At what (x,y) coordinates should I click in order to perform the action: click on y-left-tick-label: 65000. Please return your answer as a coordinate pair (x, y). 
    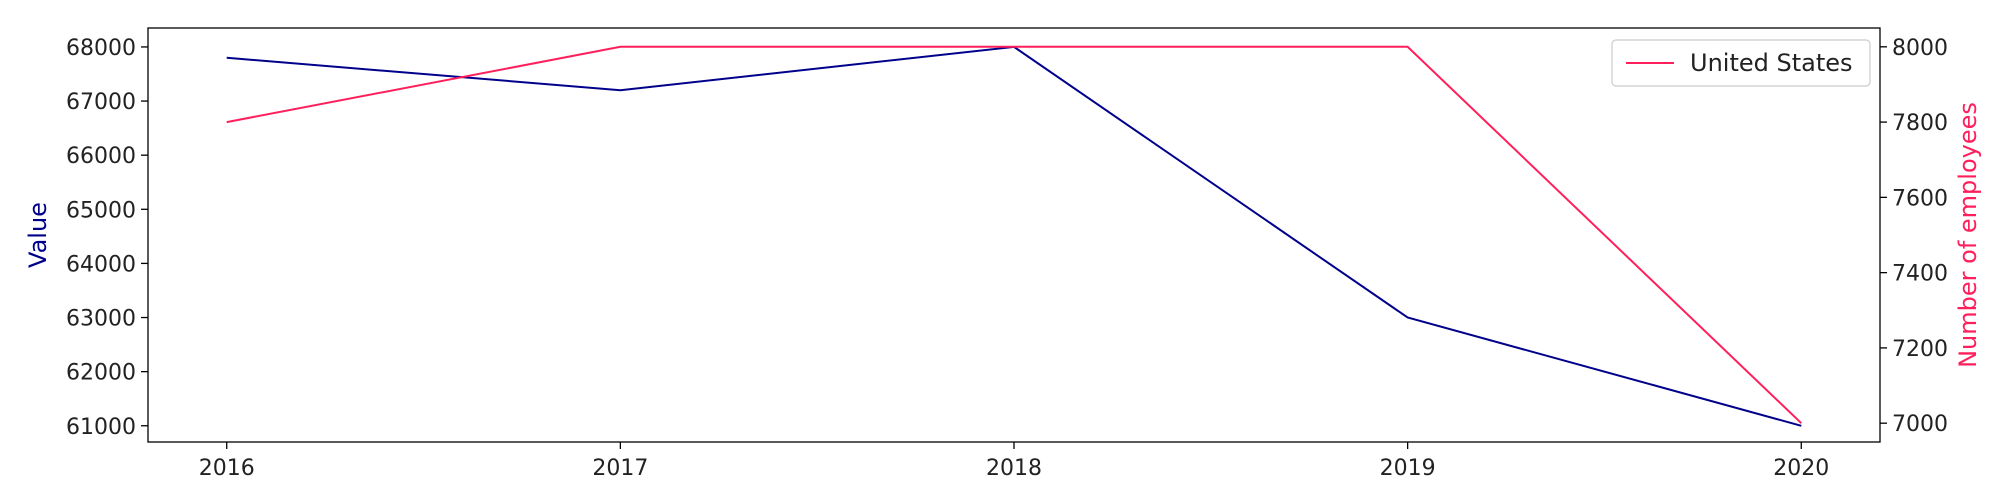
    Looking at the image, I should click on (101, 210).